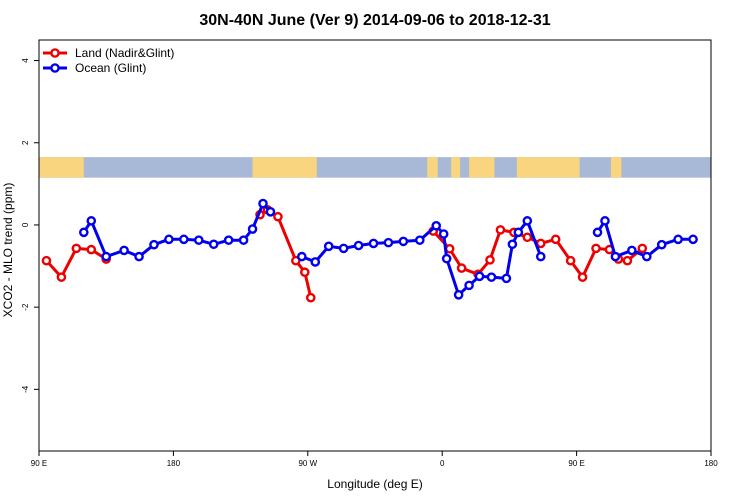 The width and height of the screenshot is (750, 500). I want to click on x-tick-label: 90 W, so click(307, 463).